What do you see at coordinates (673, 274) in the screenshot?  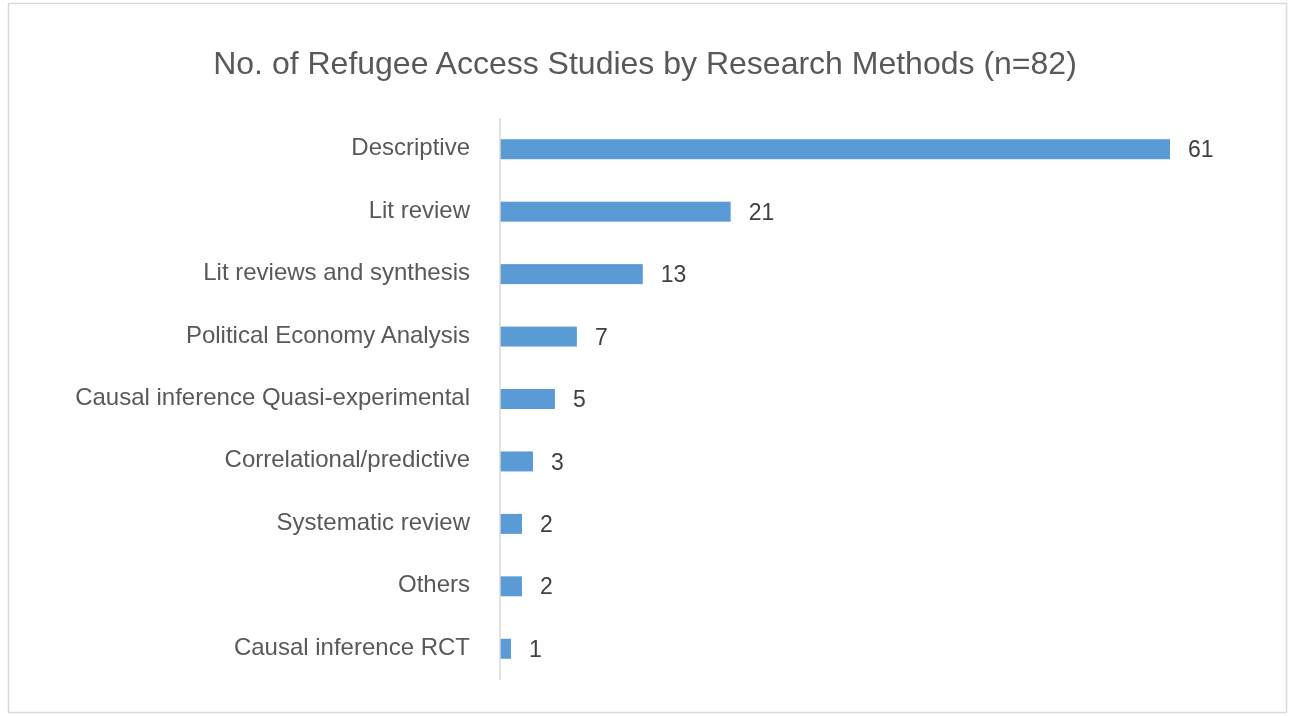 I see `data-label: 13` at bounding box center [673, 274].